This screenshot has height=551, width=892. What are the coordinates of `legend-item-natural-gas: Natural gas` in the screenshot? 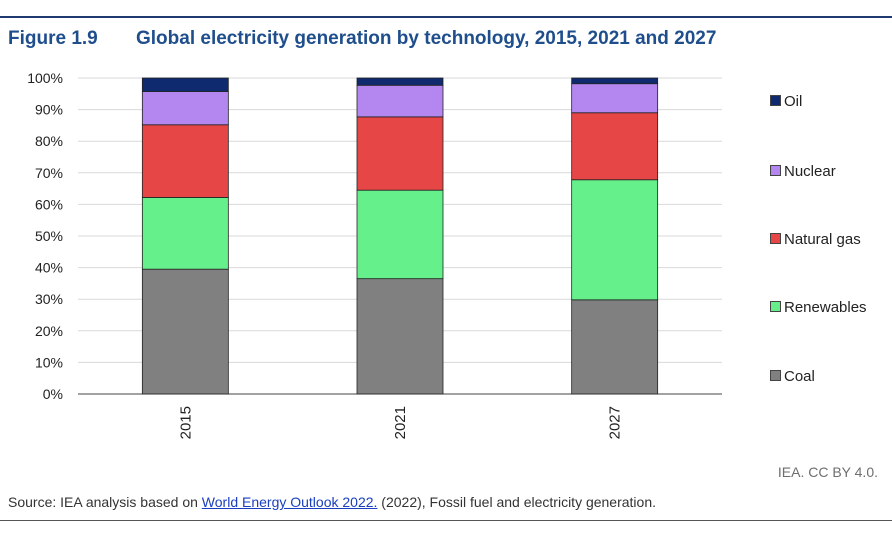 It's located at (815, 239).